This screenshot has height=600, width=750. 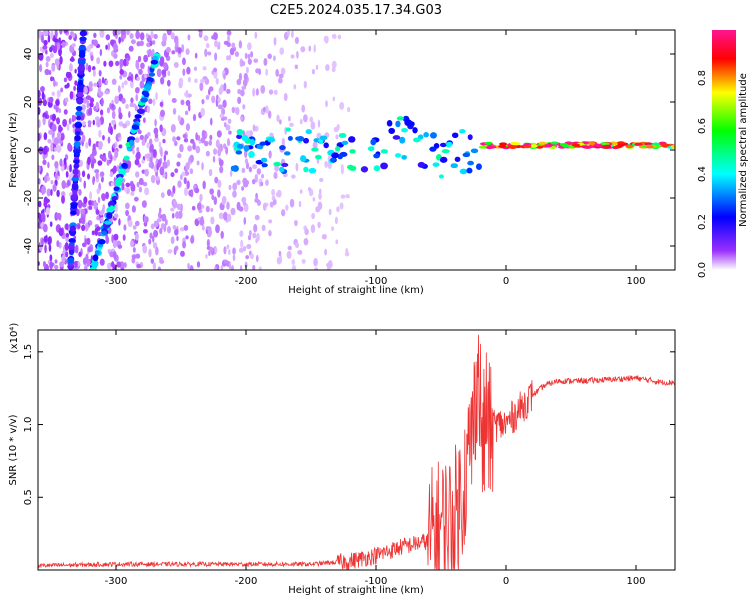 I want to click on snr-y-tick-label: 0.5, so click(x=28, y=497).